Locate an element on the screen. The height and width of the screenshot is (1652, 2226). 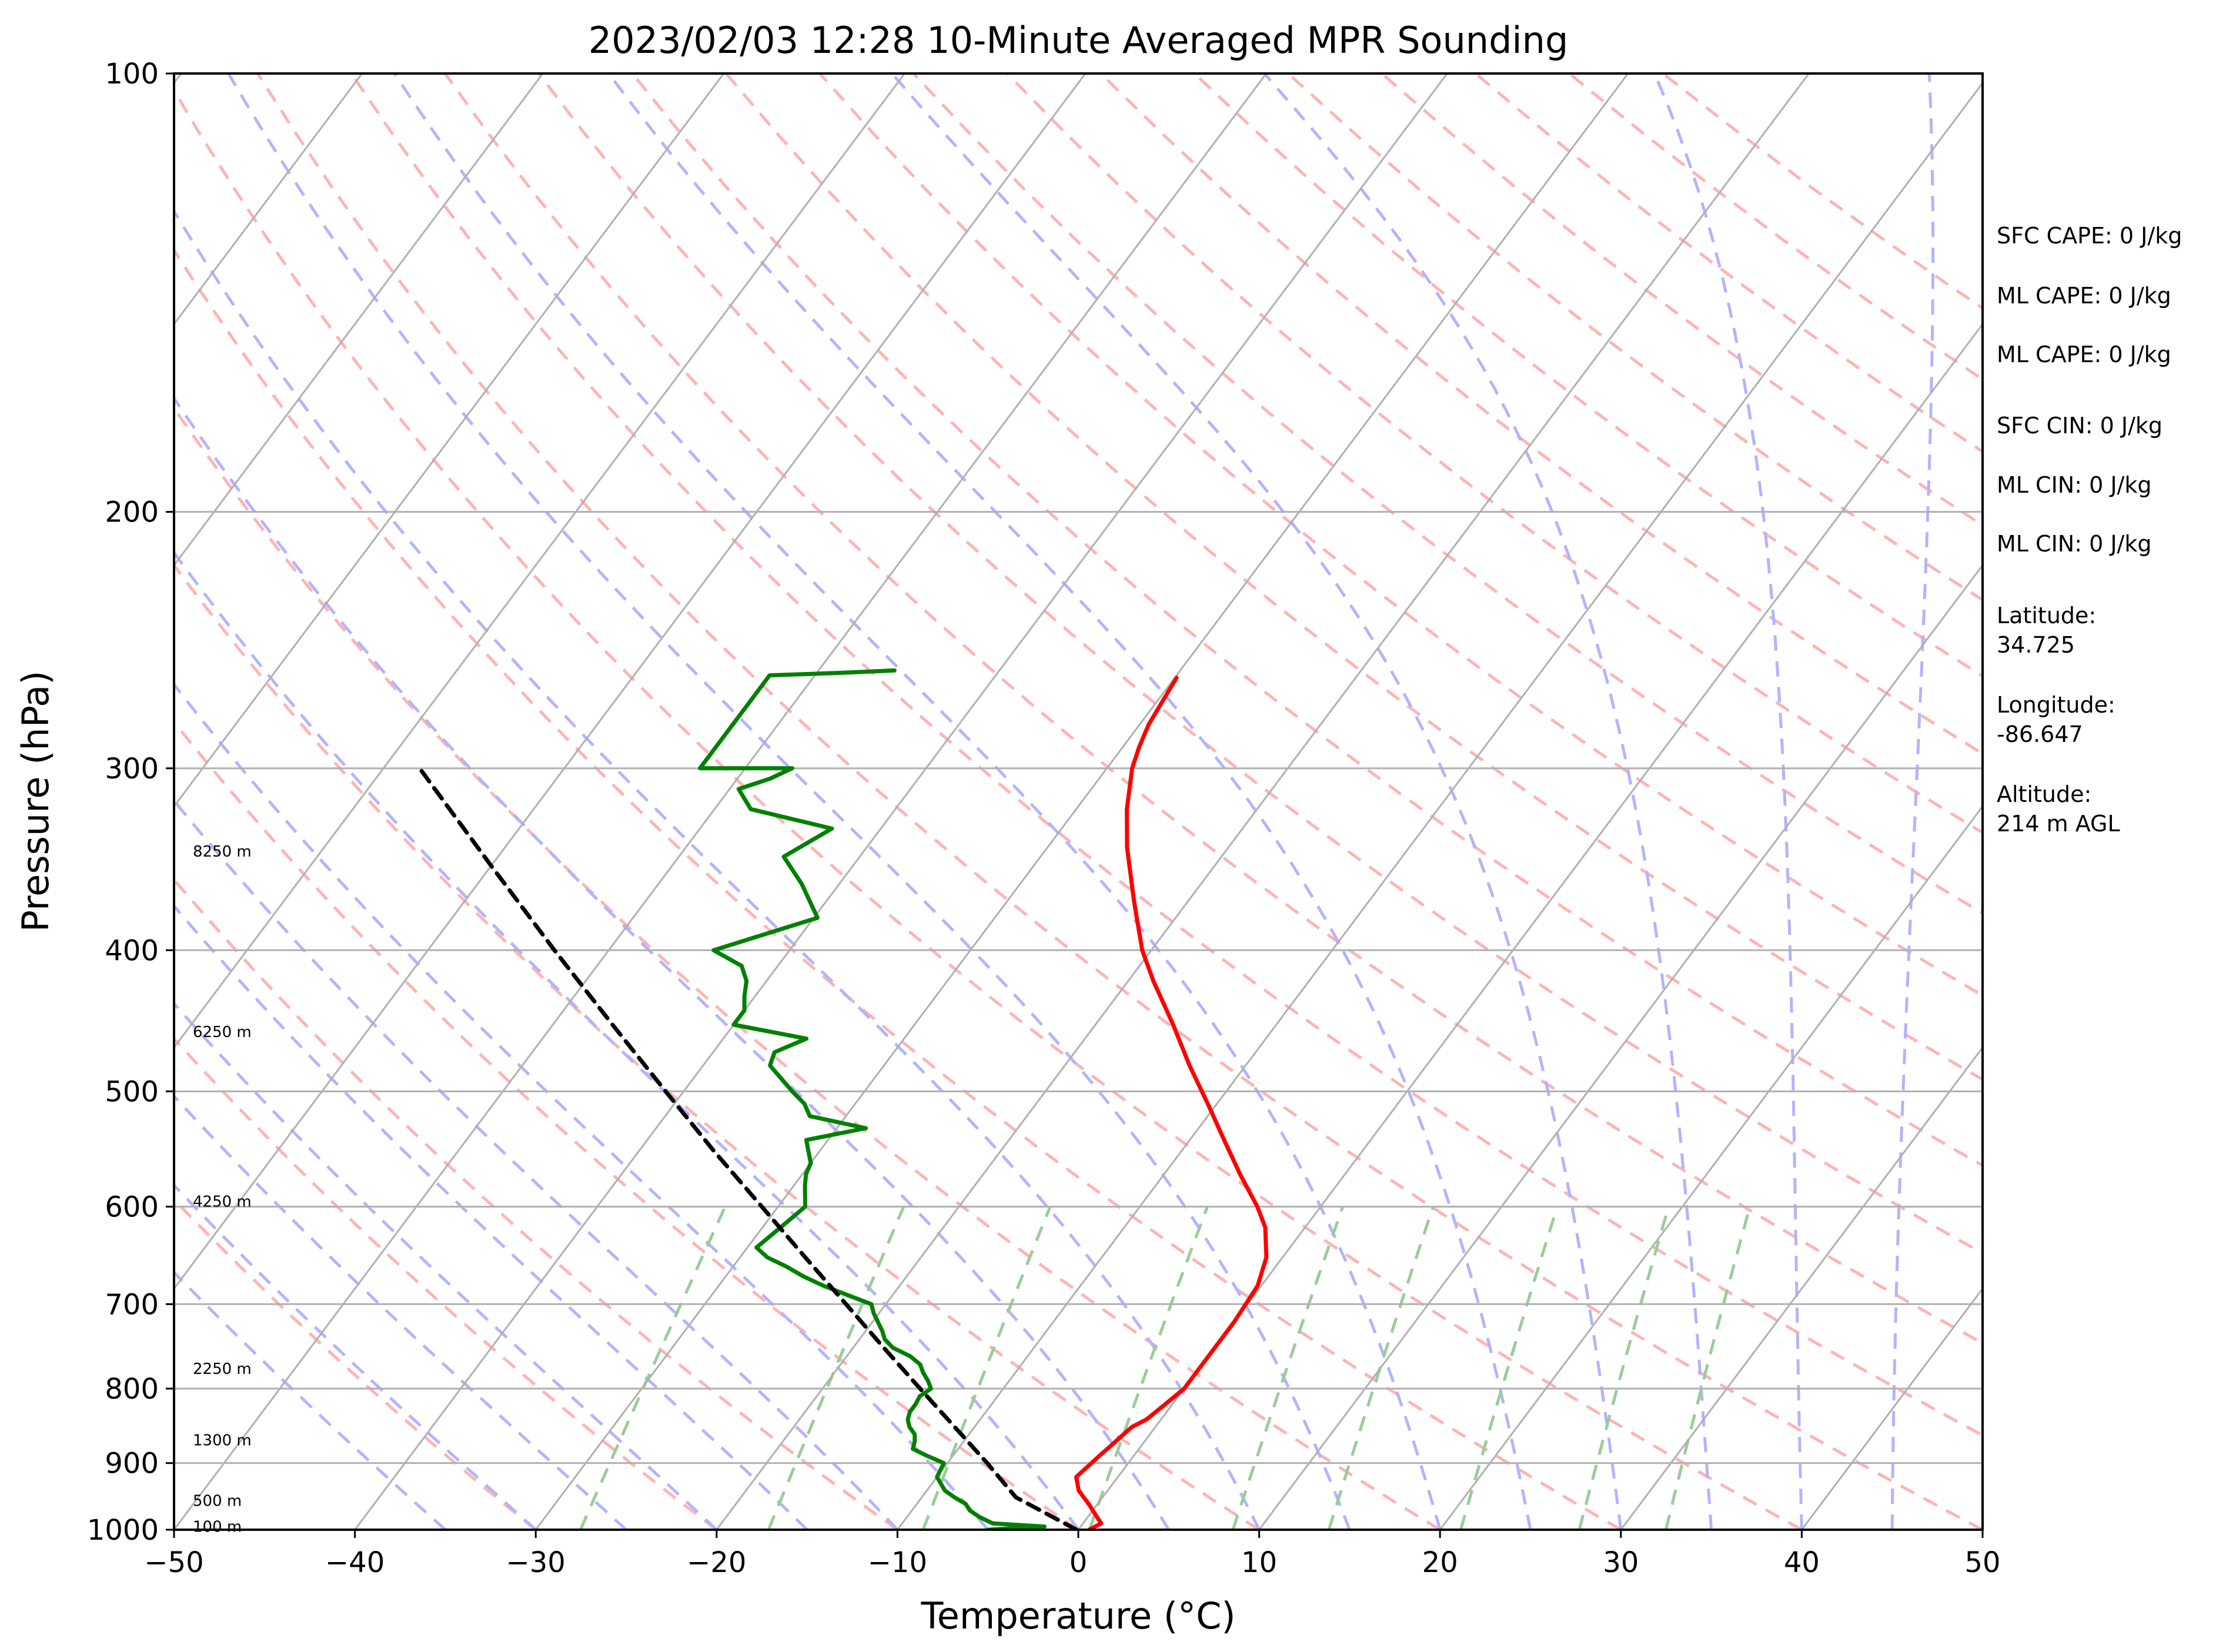
y-tick-label: 100 is located at coordinates (132, 75).